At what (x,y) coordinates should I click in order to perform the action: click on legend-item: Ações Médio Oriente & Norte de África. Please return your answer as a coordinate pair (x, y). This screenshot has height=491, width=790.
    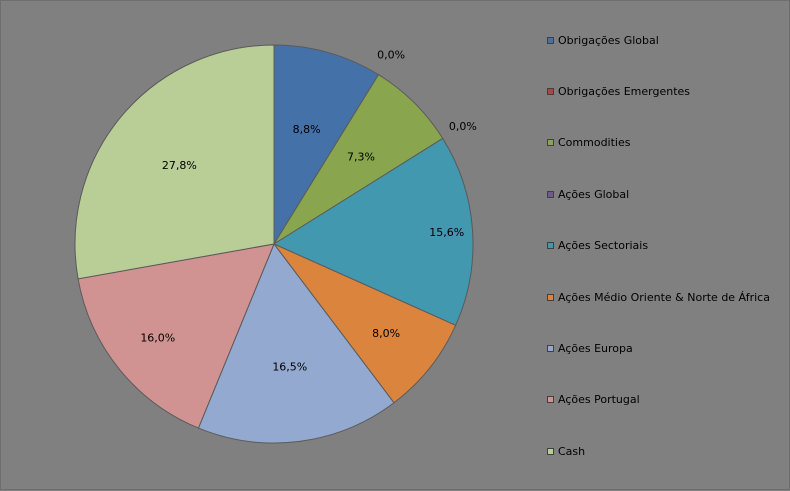
    Looking at the image, I should click on (658, 297).